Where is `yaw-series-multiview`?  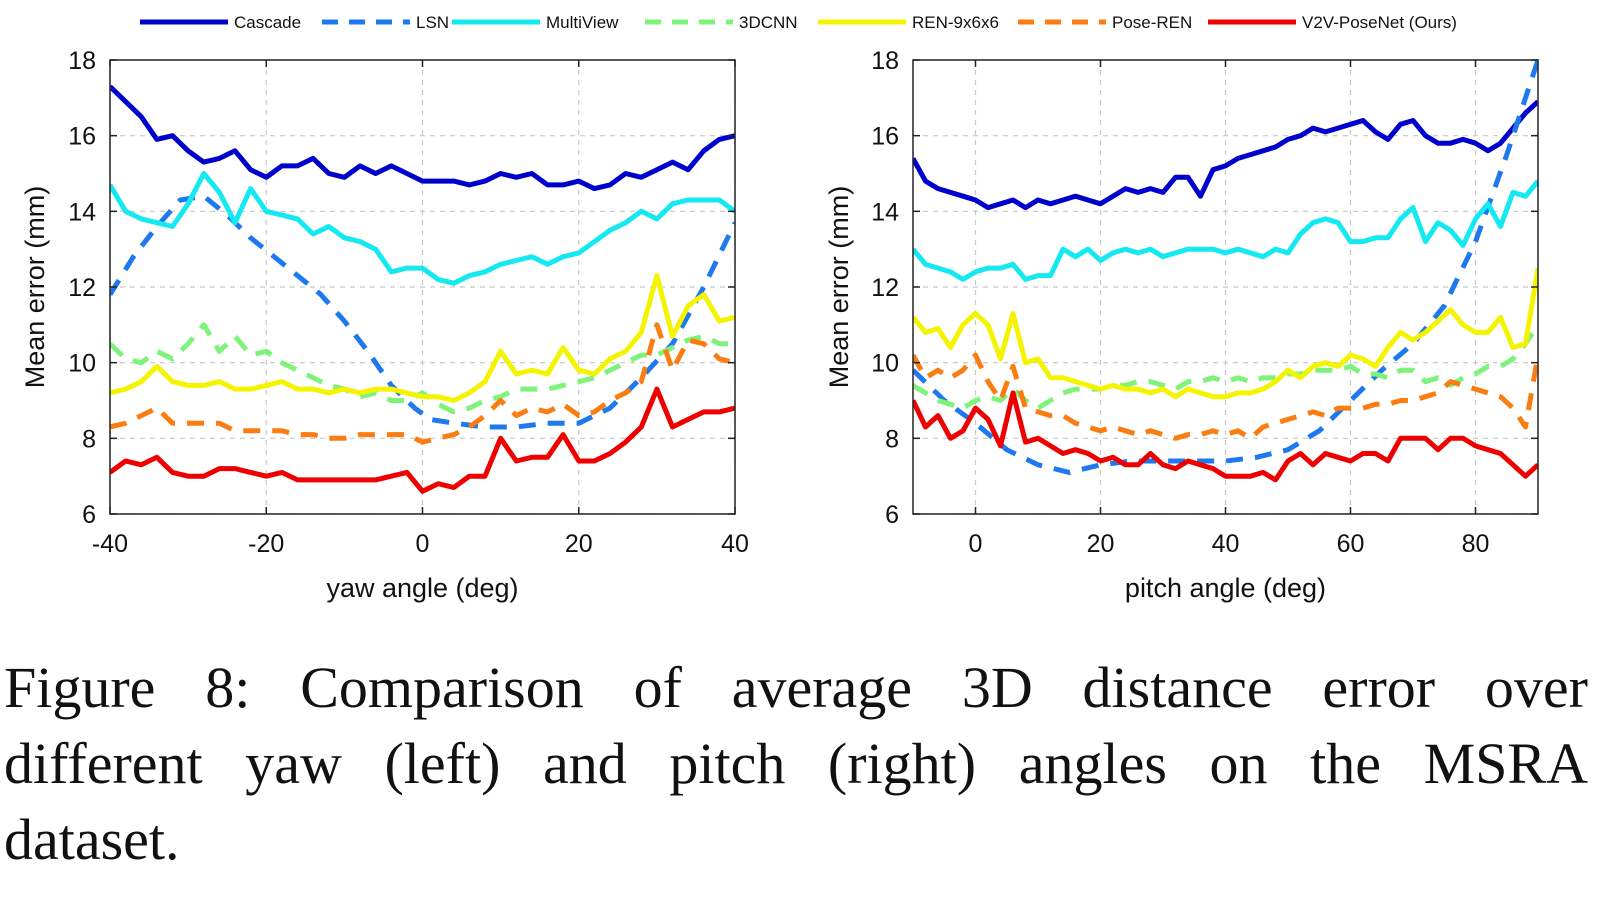
yaw-series-multiview is located at coordinates (422, 228).